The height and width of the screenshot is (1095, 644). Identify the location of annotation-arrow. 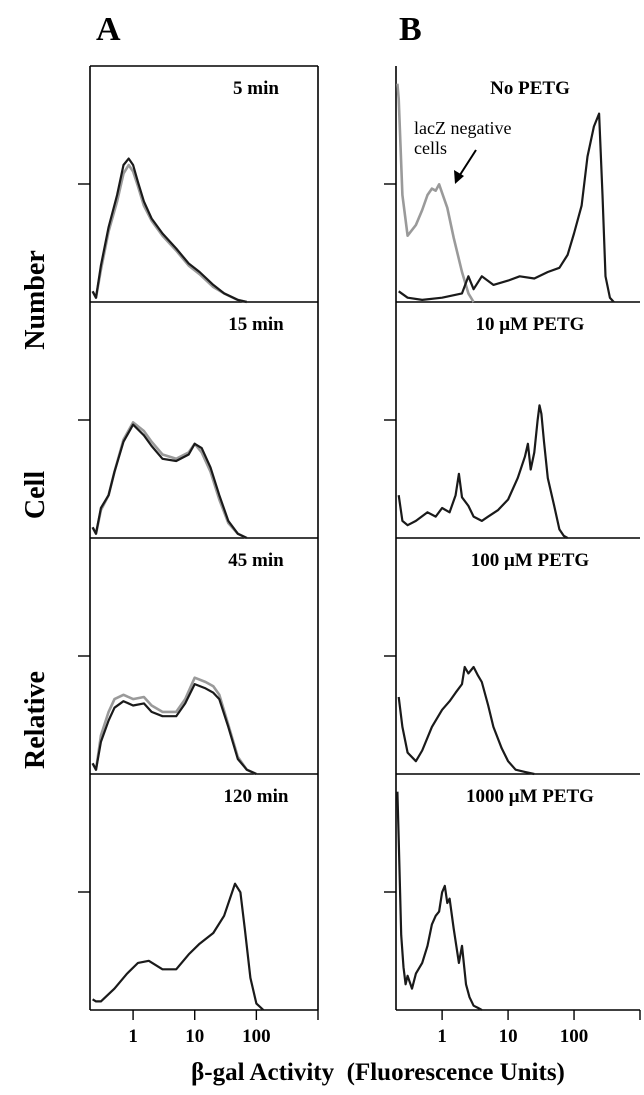
(467, 164).